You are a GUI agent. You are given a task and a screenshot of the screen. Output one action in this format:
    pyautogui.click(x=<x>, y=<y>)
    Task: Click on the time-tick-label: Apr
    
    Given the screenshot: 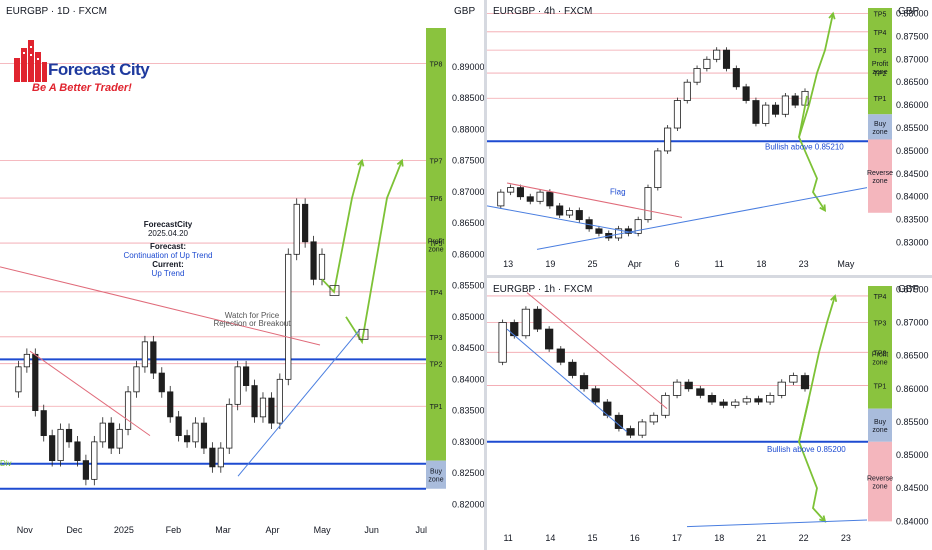 What is the action you would take?
    pyautogui.click(x=273, y=530)
    